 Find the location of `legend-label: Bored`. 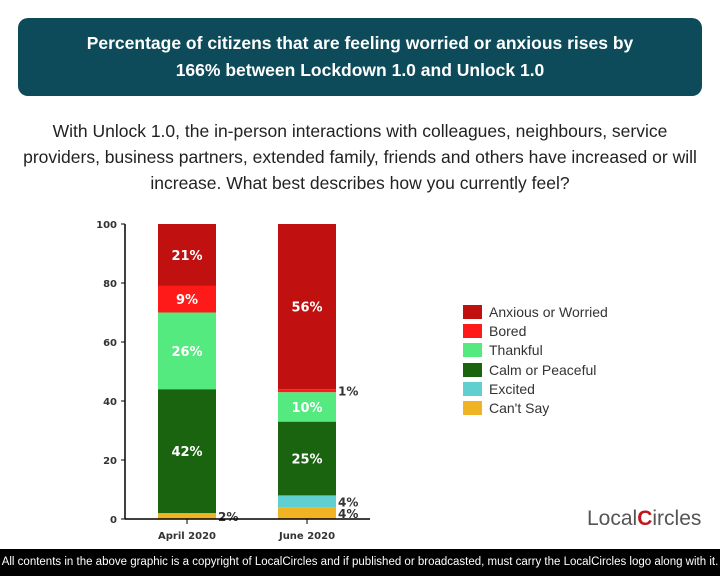

legend-label: Bored is located at coordinates (508, 330).